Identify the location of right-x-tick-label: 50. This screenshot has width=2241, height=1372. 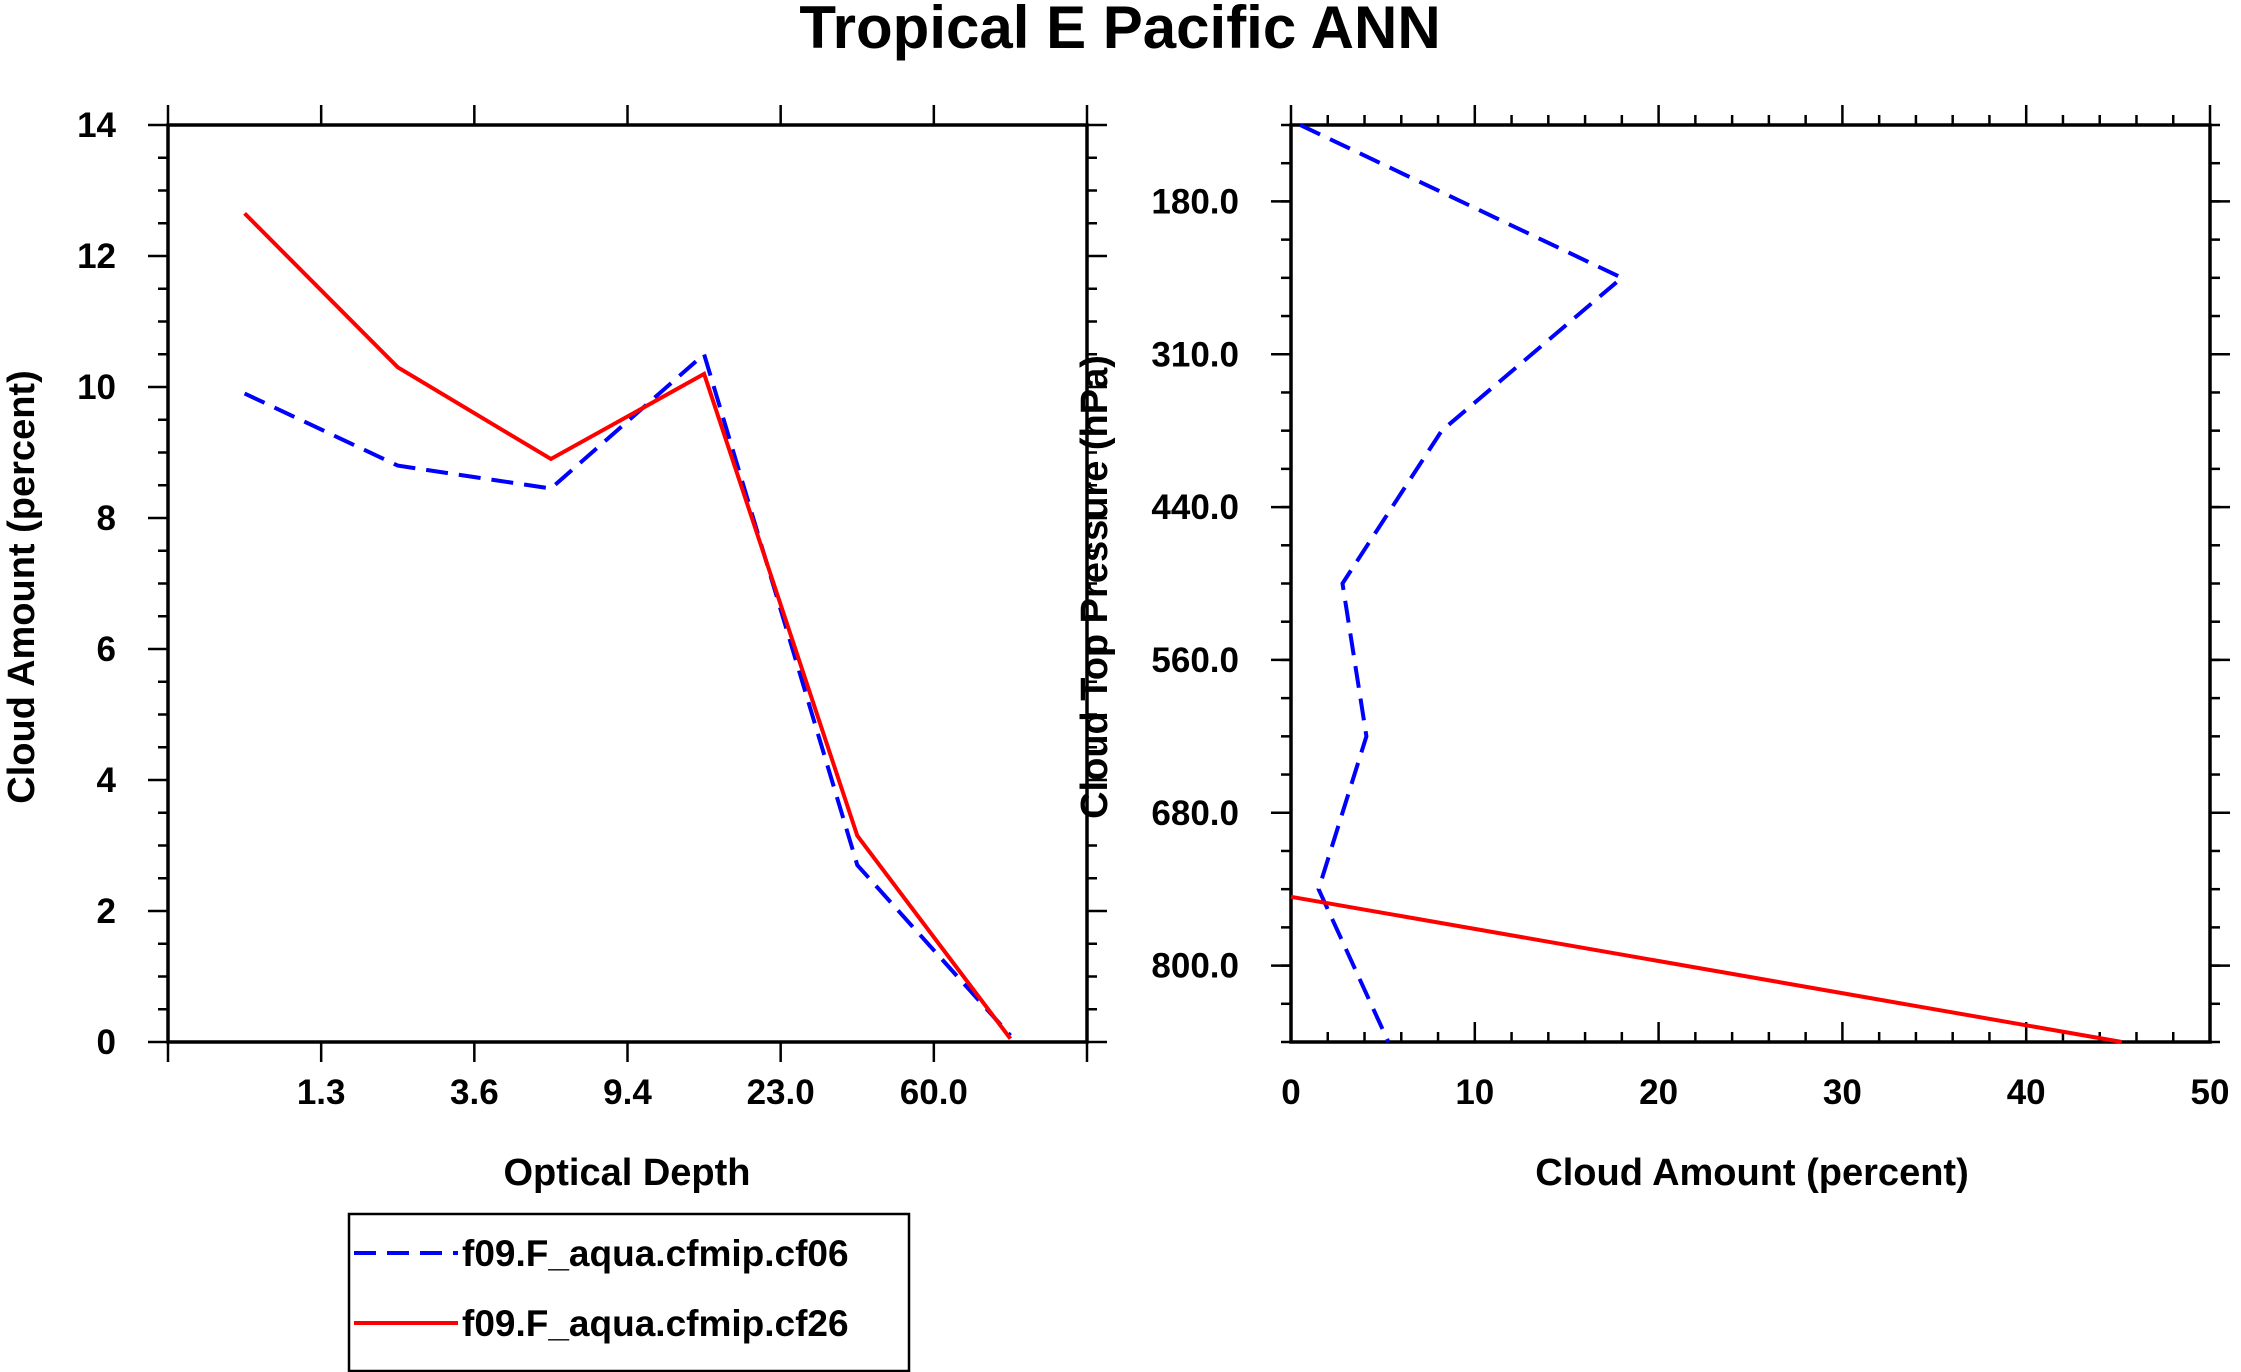
(2210, 1092).